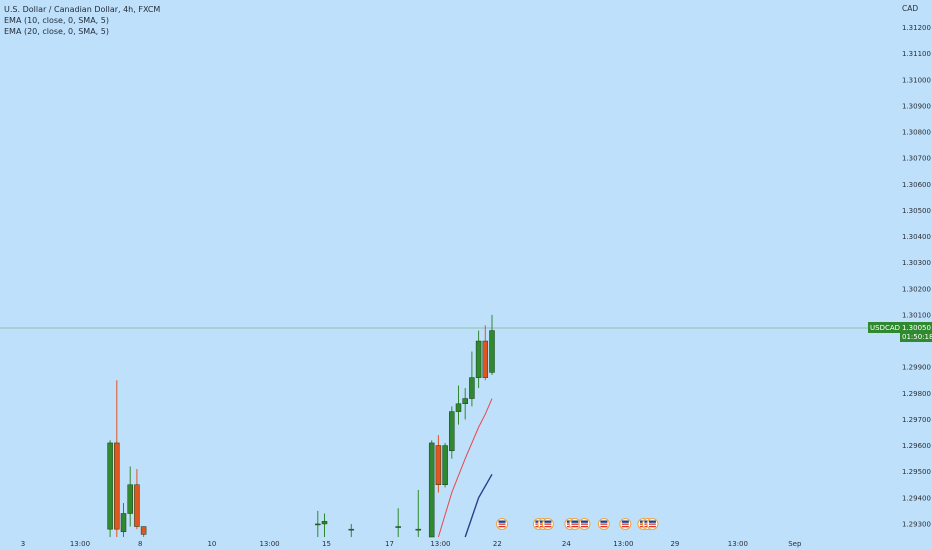  I want to click on y-tick-label: 1.30100, so click(916, 315).